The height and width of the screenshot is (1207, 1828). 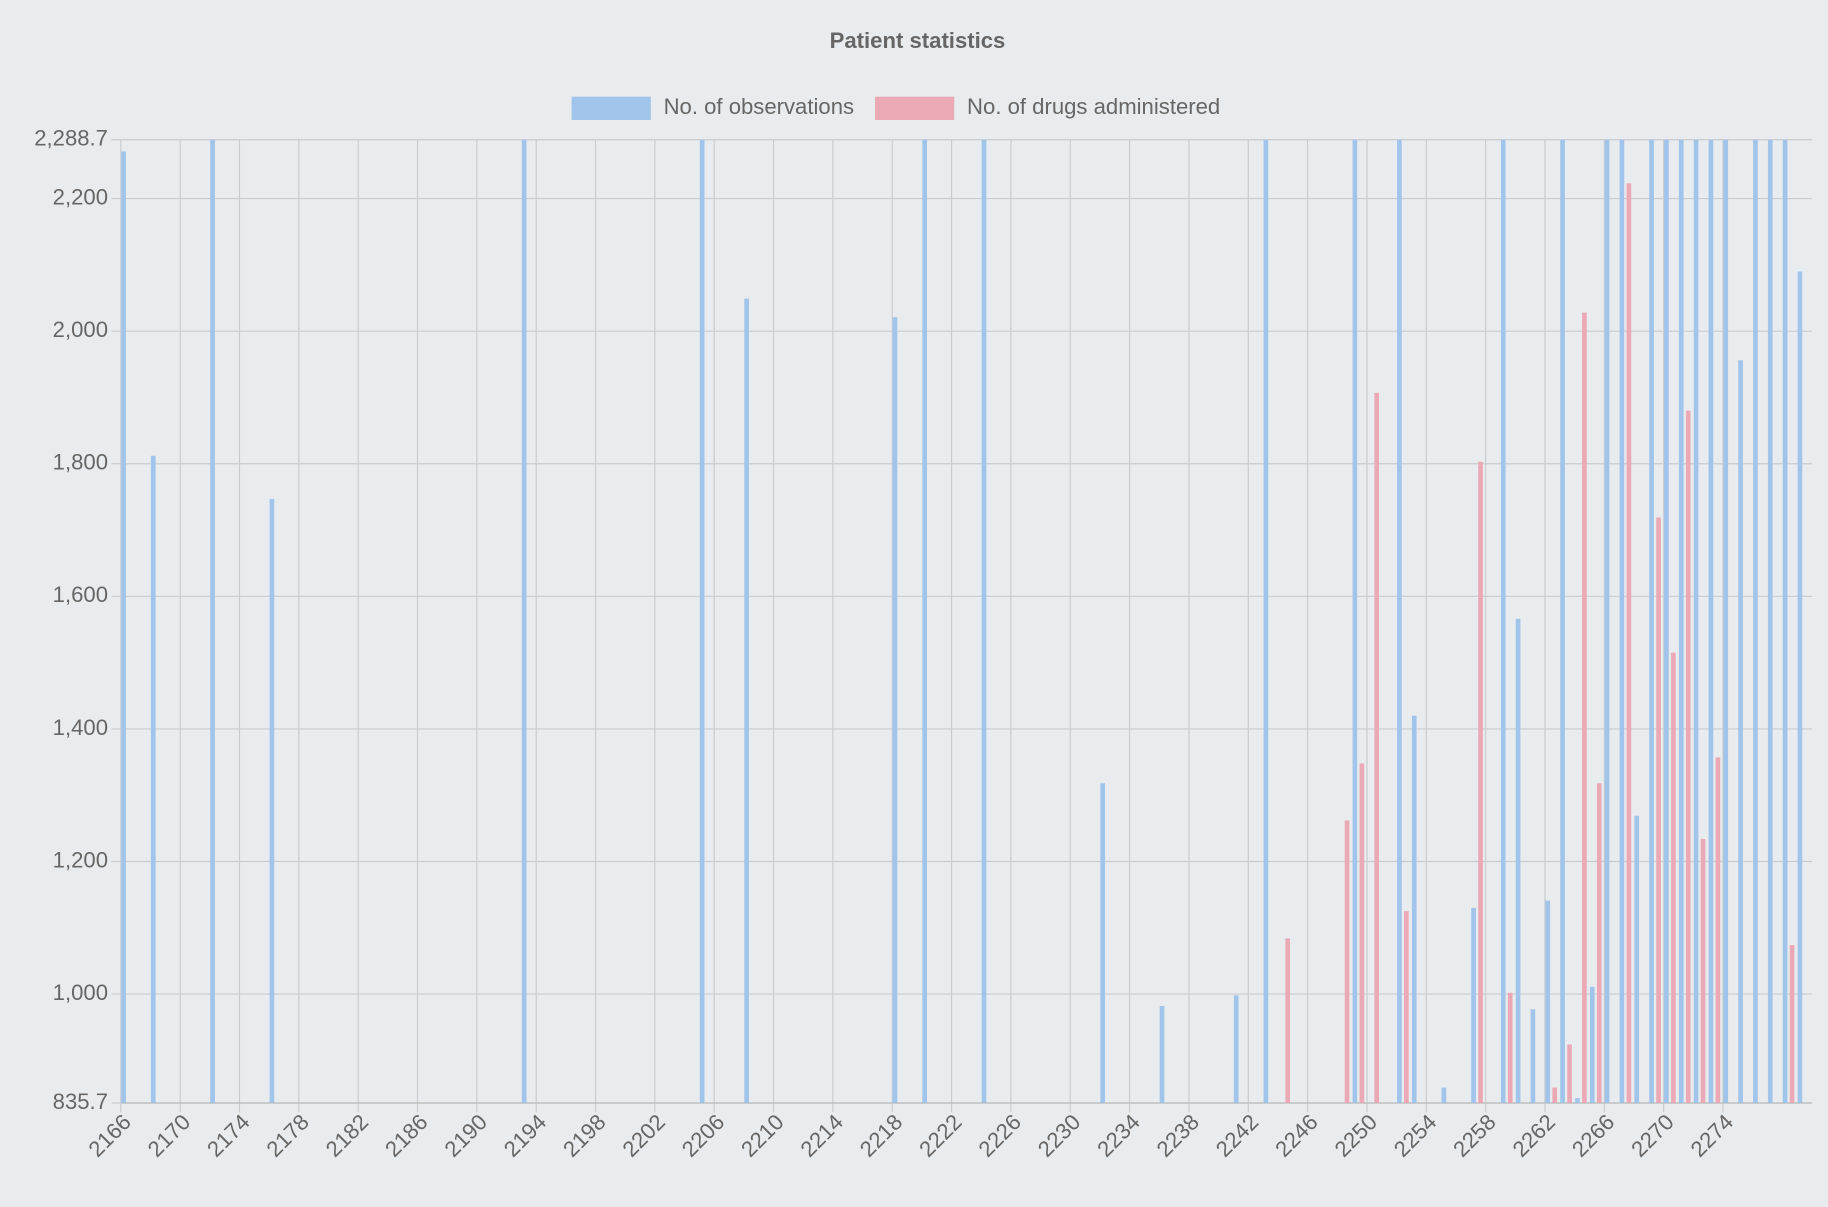 What do you see at coordinates (1356, 1135) in the screenshot?
I see `x-tick-label: 2250` at bounding box center [1356, 1135].